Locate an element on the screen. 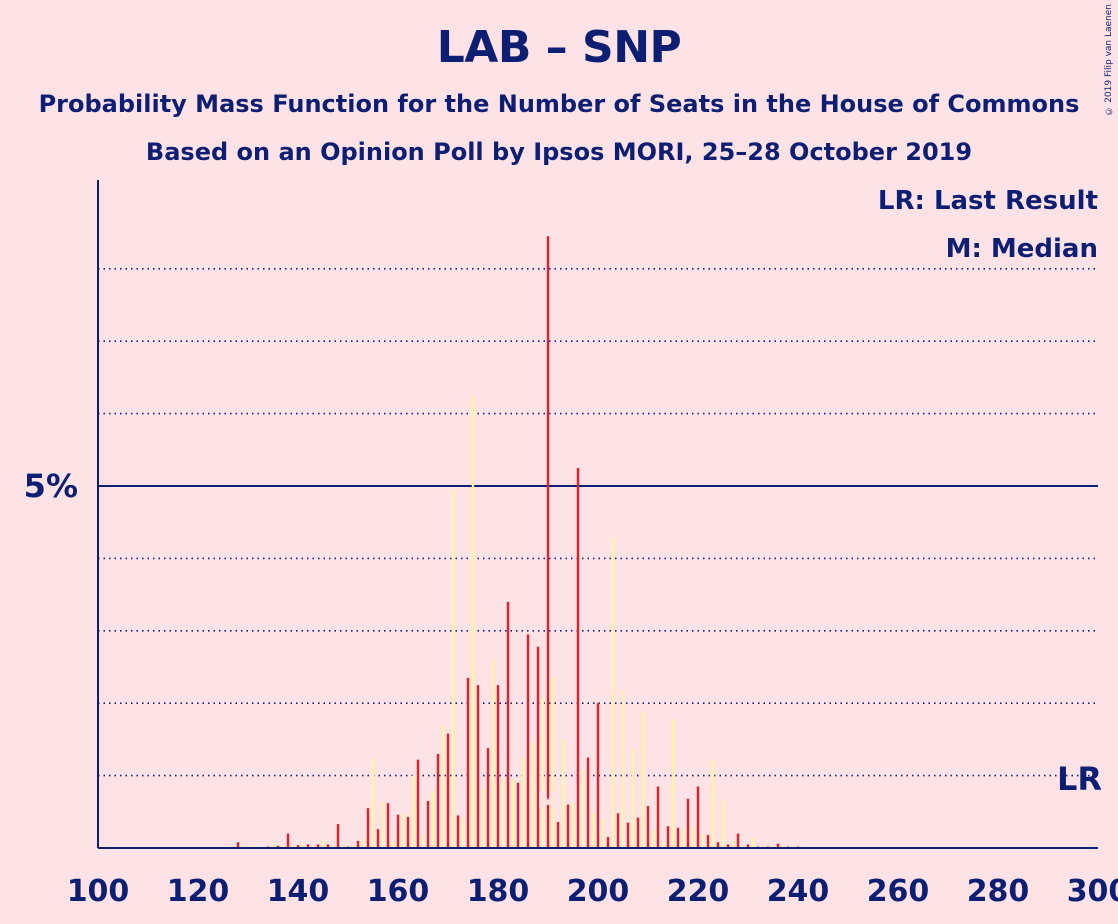 Image resolution: width=1118 pixels, height=924 pixels. x-tick-label: 140 is located at coordinates (298, 891).